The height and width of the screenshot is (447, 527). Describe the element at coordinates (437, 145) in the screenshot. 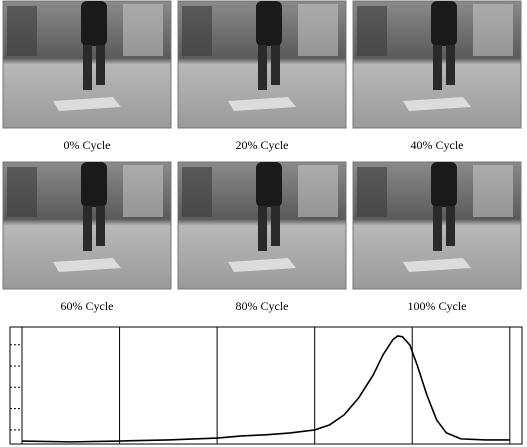

I see `caption: 40% Cycle` at that location.